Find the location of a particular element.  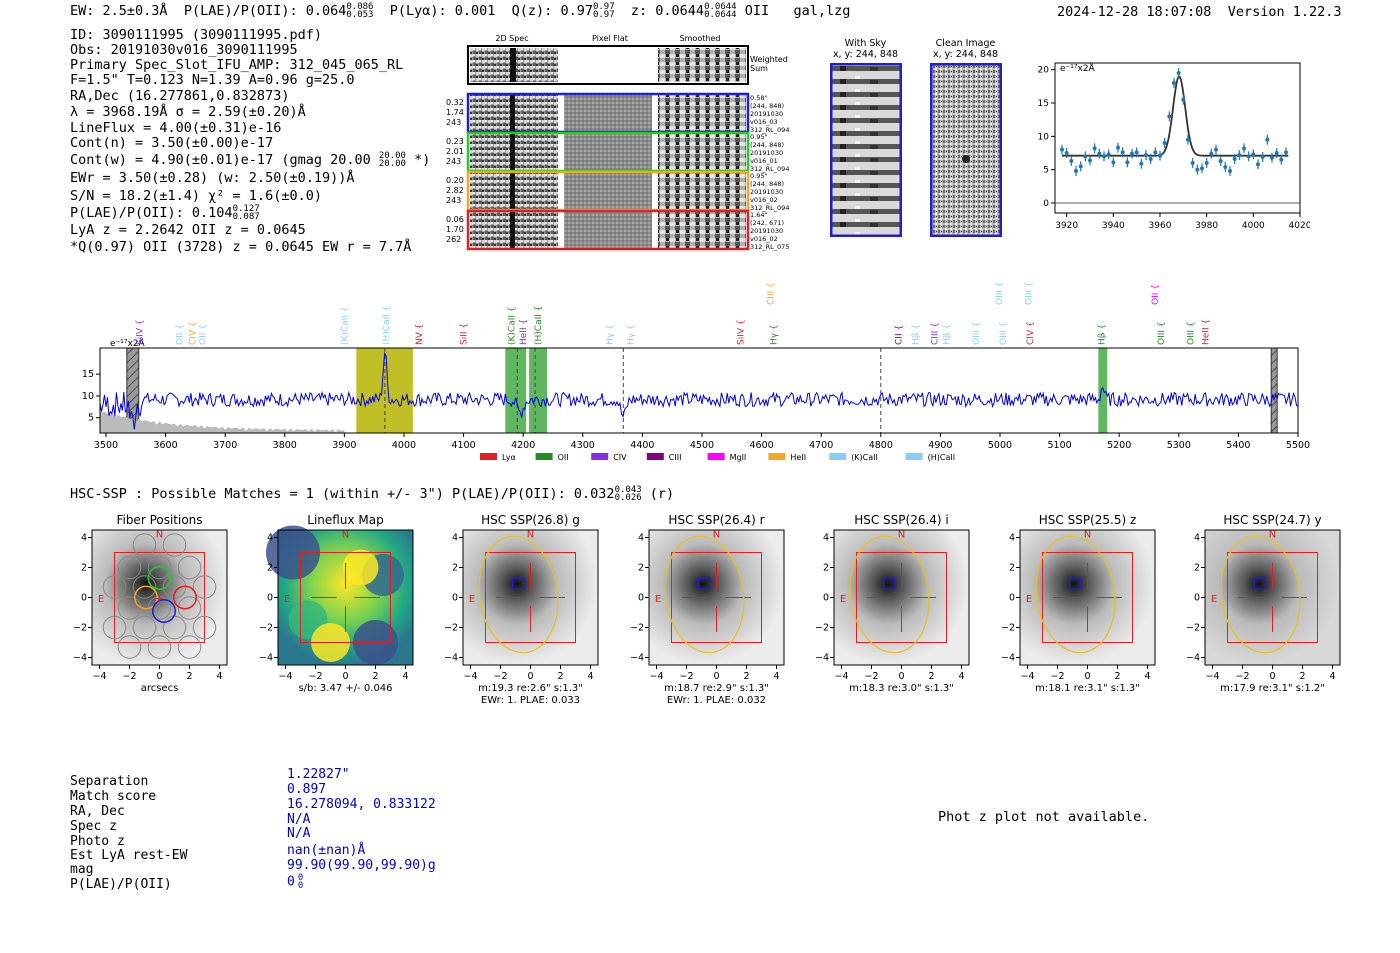

hsc-panel-caption-2: EWr: 1. PLAE: 0.033 is located at coordinates (530, 700).